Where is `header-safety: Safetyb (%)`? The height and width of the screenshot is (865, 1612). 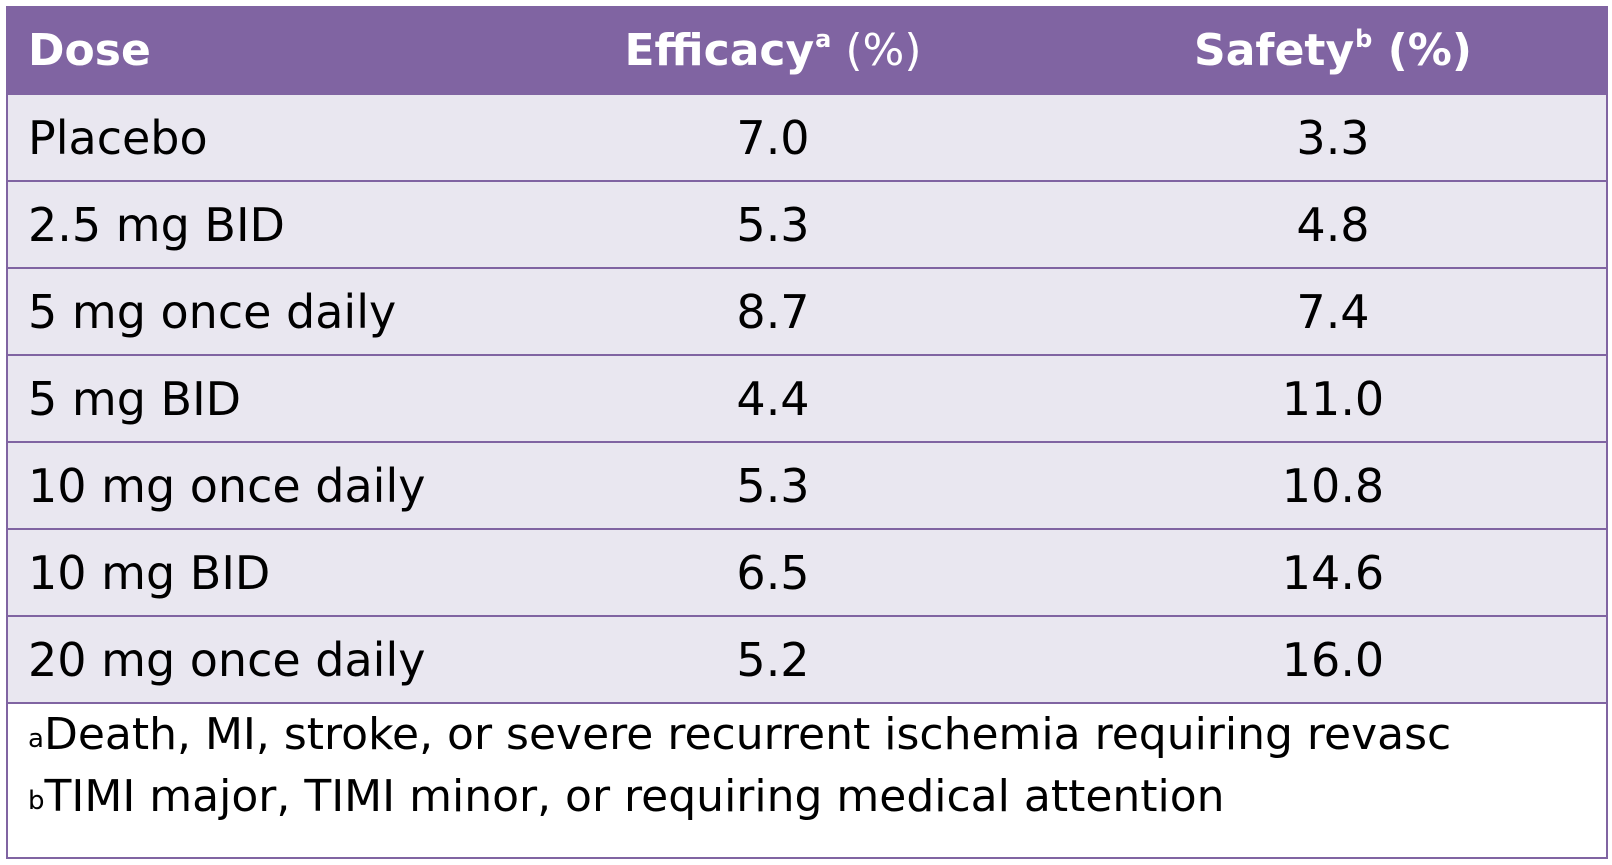 header-safety: Safetyb (%) is located at coordinates (1333, 50).